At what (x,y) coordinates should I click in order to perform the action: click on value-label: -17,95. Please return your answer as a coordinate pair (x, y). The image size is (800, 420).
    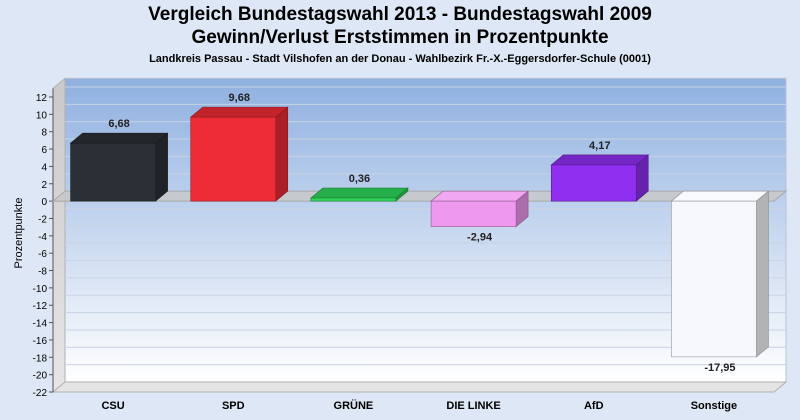
    Looking at the image, I should click on (719, 368).